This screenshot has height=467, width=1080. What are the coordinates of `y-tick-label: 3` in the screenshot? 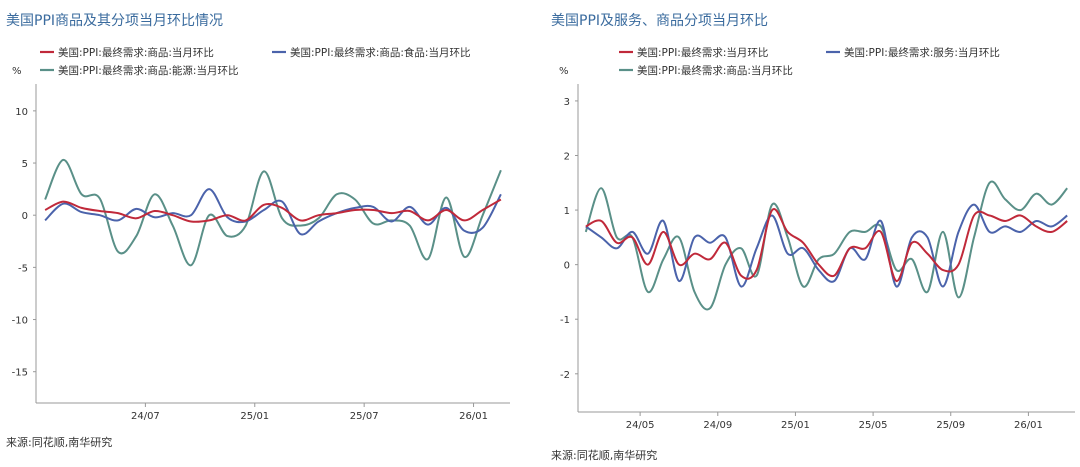 It's located at (567, 102).